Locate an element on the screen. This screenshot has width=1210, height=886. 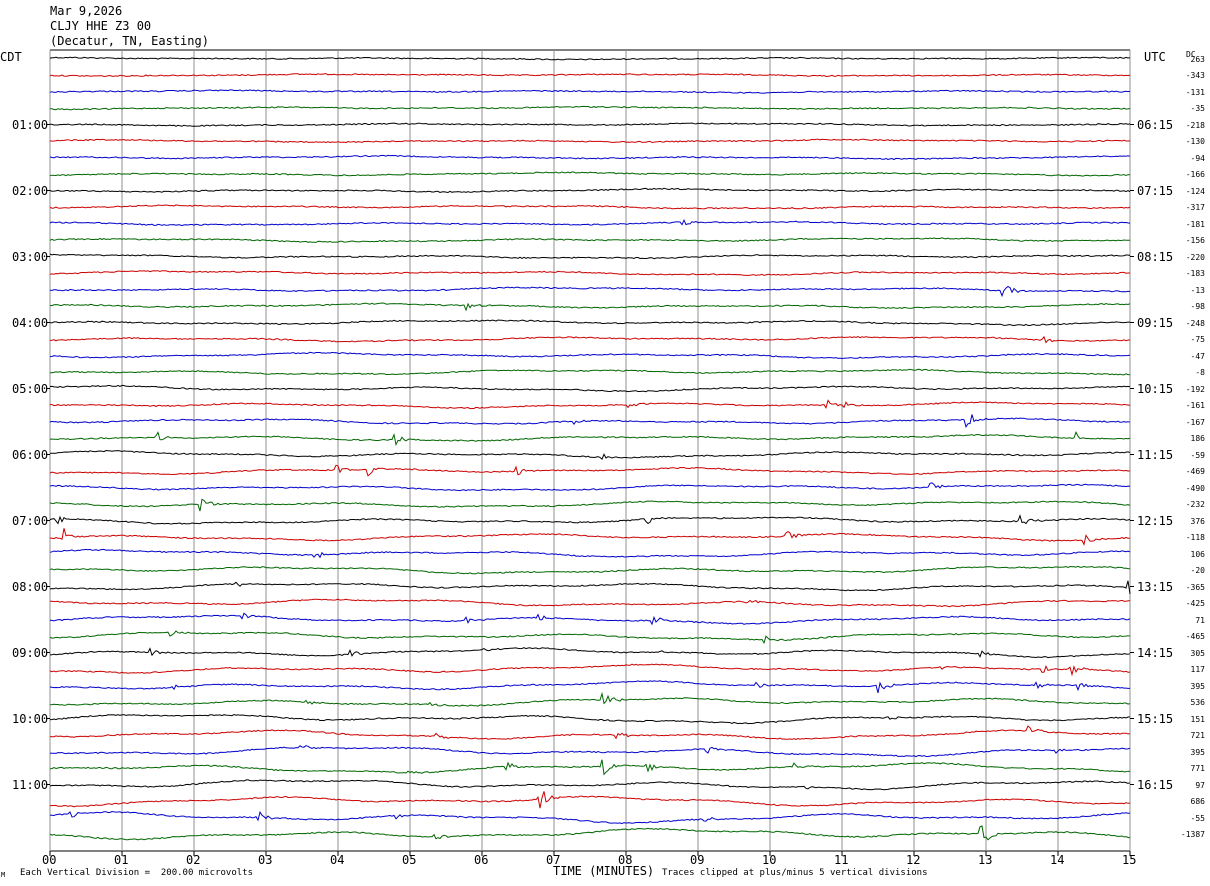
dc-offset-label: -131 is located at coordinates (1195, 92).